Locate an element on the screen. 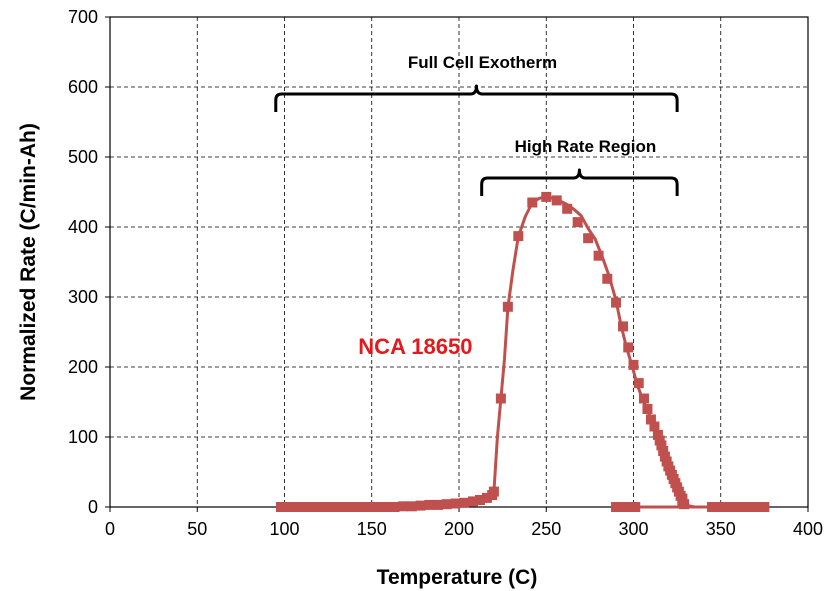 This screenshot has width=827, height=591. y-tick-label: 600 is located at coordinates (83, 87).